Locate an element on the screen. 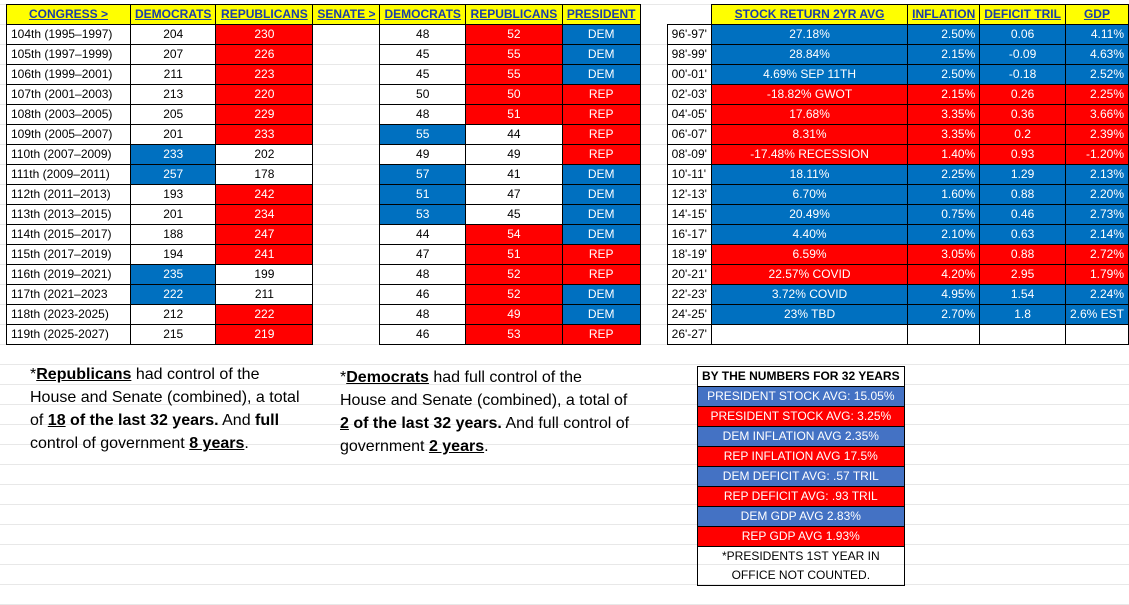 This screenshot has width=1129, height=605. stock-cell: 4.40% is located at coordinates (809, 234).